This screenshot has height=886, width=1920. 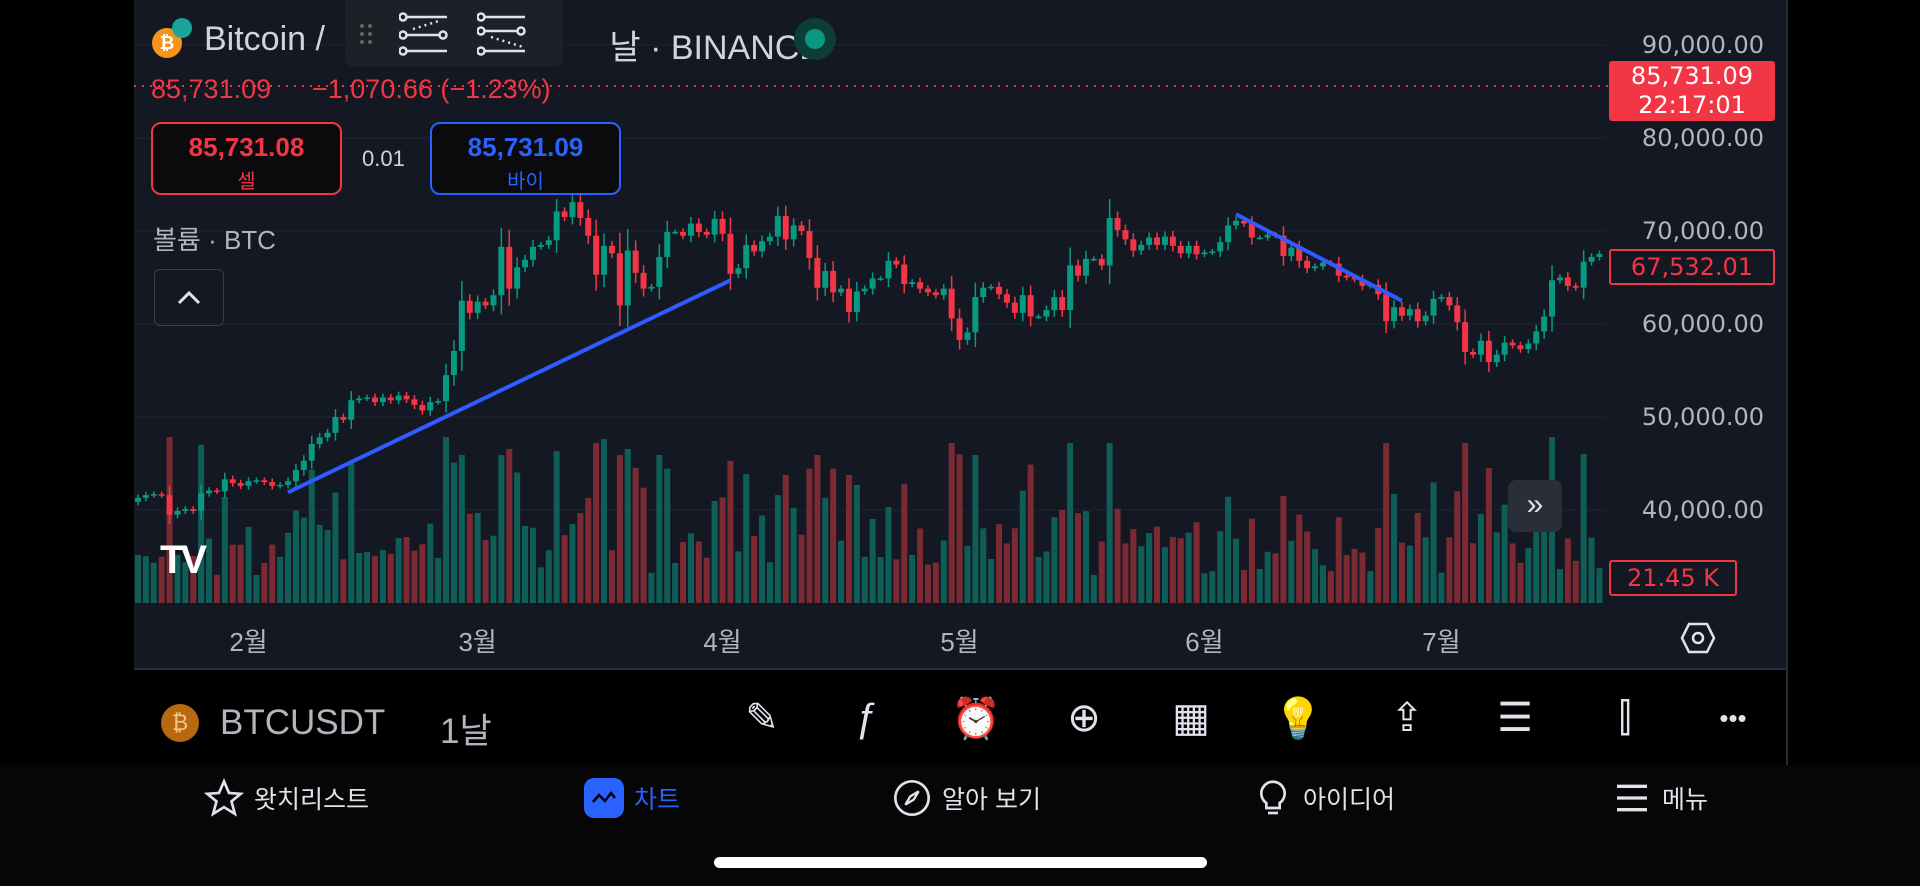 I want to click on trendline-style-icon, so click(x=503, y=34).